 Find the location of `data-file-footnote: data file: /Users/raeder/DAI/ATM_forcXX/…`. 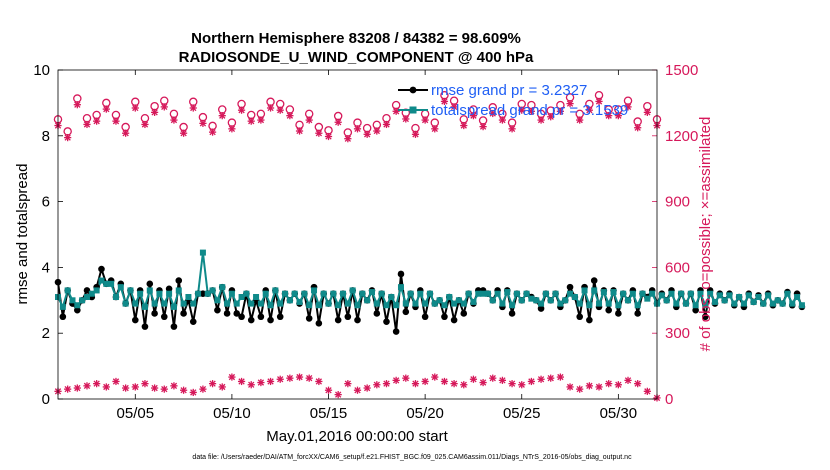

data-file-footnote: data file: /Users/raeder/DAI/ATM_forcXX/… is located at coordinates (412, 457).